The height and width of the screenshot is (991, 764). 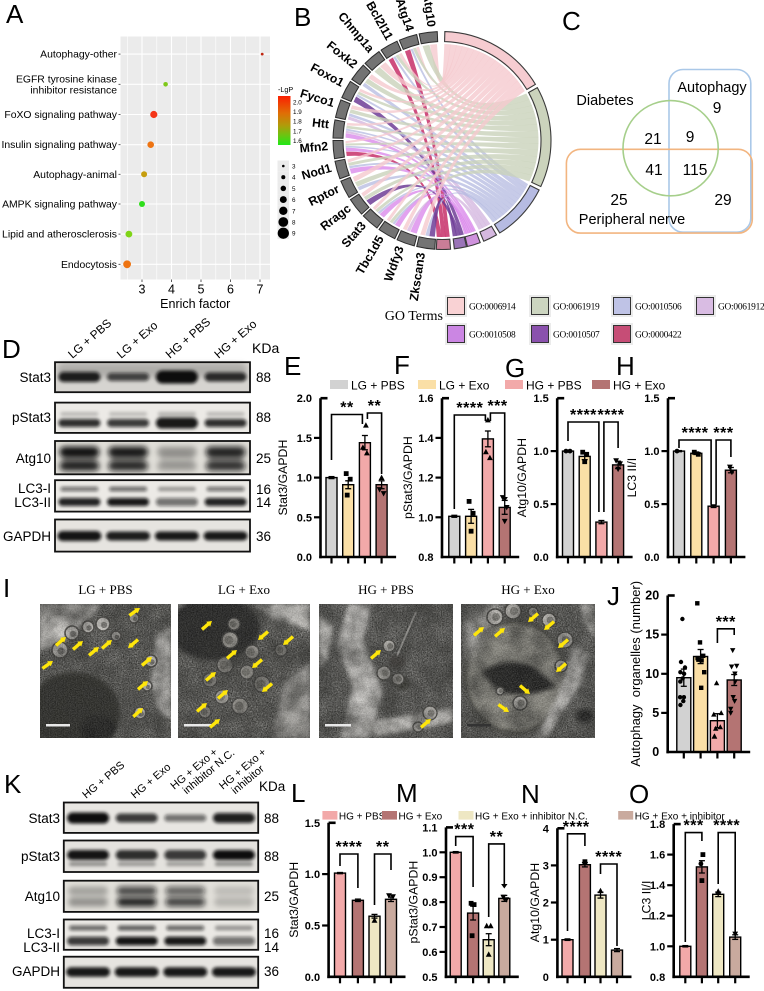 What do you see at coordinates (393, 263) in the screenshot?
I see `svg-text: Wdfy3` at bounding box center [393, 263].